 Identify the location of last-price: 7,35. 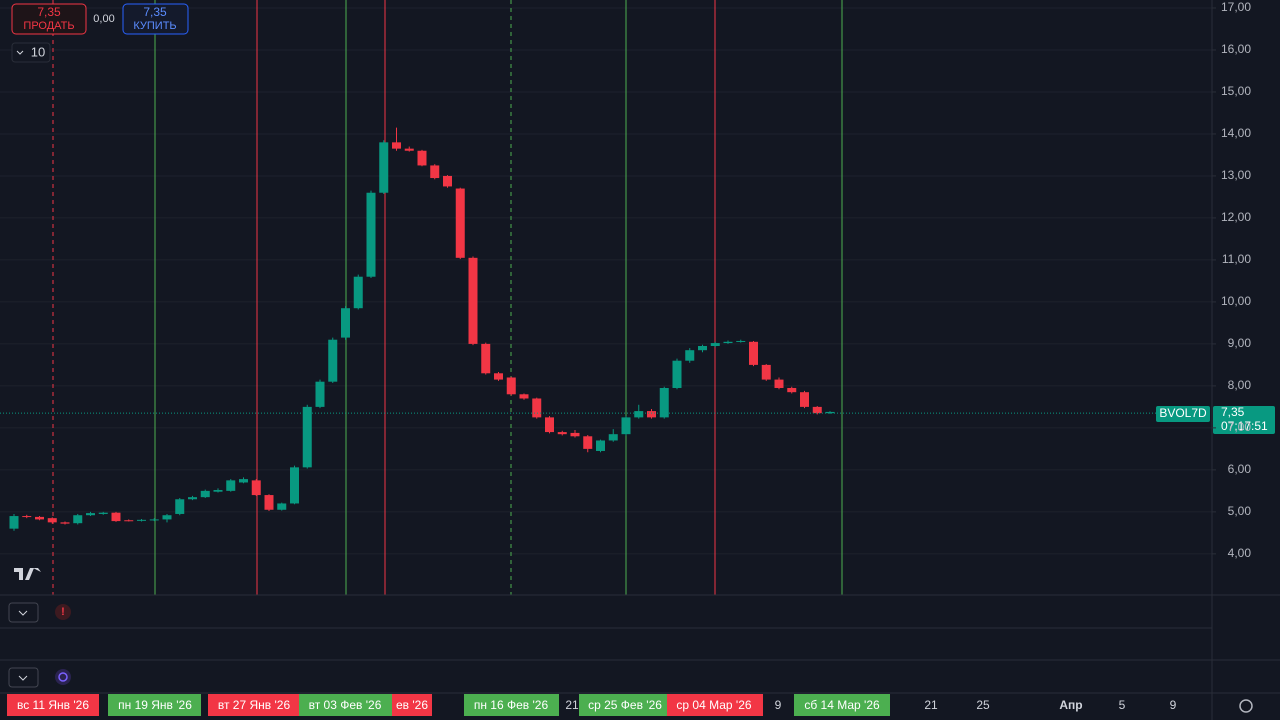
(1233, 412).